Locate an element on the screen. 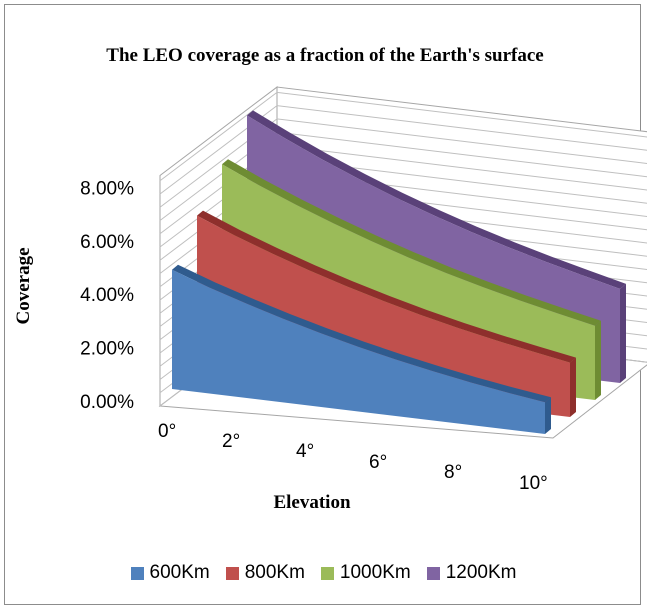 Image resolution: width=647 pixels, height=610 pixels. y-tick-label: 6.00% is located at coordinates (107, 242).